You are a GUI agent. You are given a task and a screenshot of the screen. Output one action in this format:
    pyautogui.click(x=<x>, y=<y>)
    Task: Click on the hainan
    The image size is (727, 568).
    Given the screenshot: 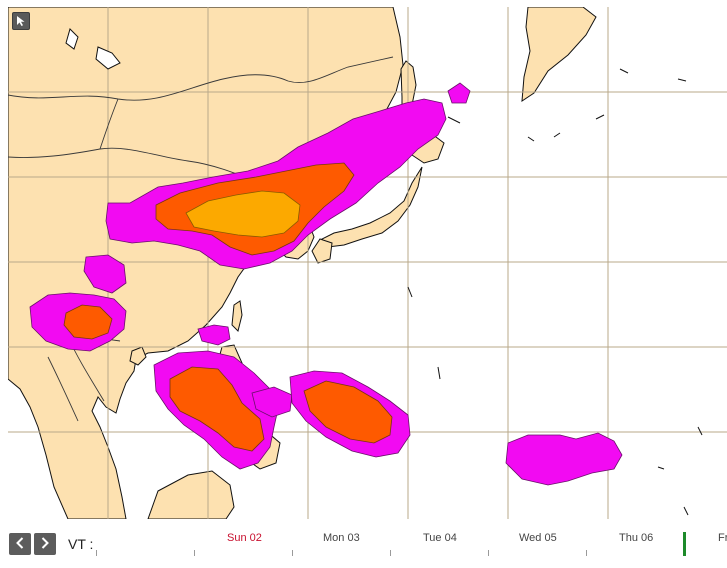 What is the action you would take?
    pyautogui.click(x=138, y=356)
    